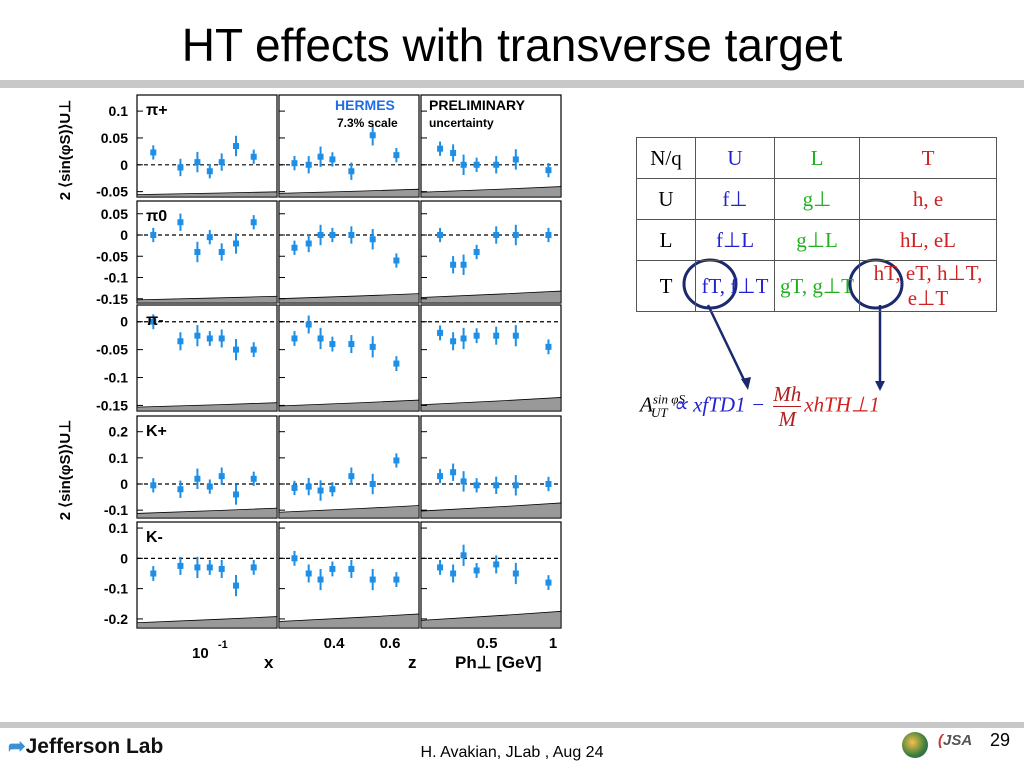 Image resolution: width=1024 pixels, height=768 pixels. I want to click on lab-emblem-icon, so click(915, 745).